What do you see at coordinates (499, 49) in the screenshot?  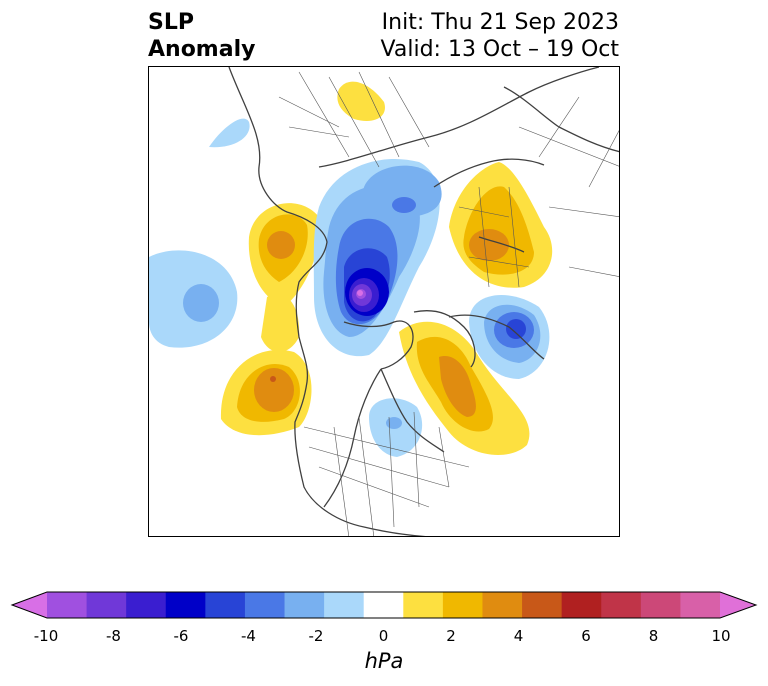 I see `valid-range: Valid: 13 Oct – 19 Oct` at bounding box center [499, 49].